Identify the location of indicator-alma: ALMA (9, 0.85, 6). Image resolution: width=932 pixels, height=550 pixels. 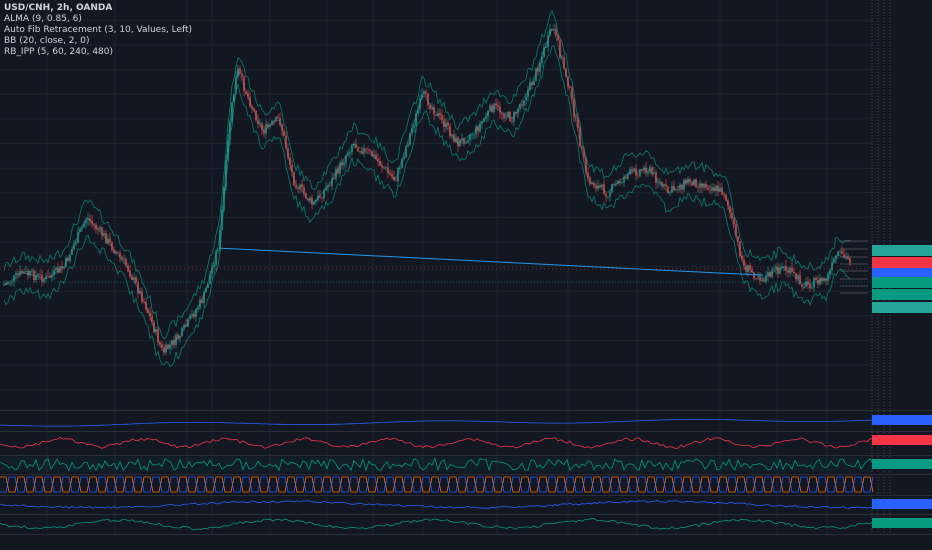
(43, 19).